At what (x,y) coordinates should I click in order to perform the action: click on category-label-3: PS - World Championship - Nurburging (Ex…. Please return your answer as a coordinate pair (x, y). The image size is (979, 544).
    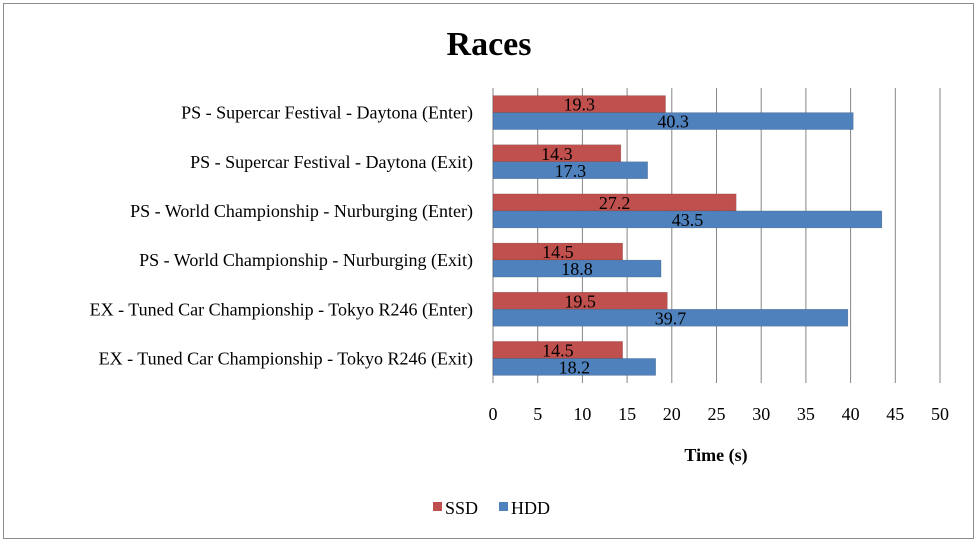
    Looking at the image, I should click on (306, 260).